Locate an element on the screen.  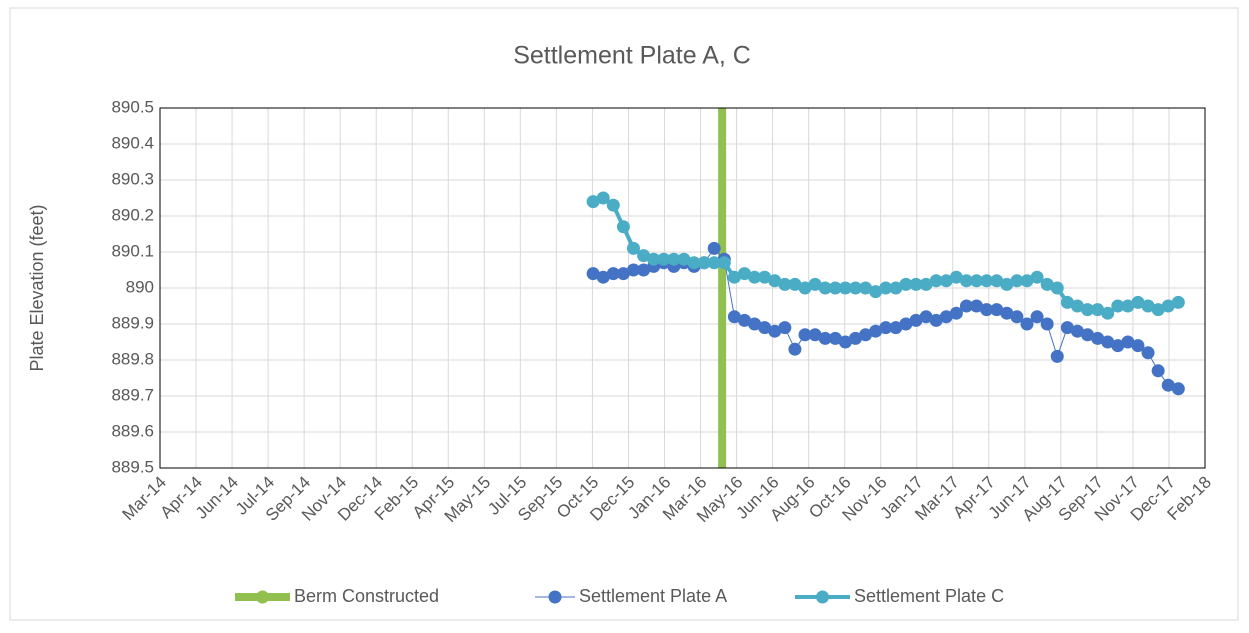
y-tick-label: 889.7 is located at coordinates (132, 394).